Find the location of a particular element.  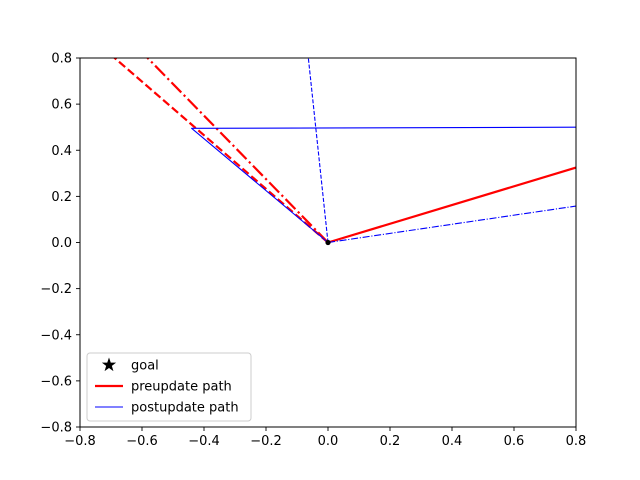

x-tick-label: −0.4 is located at coordinates (204, 441).